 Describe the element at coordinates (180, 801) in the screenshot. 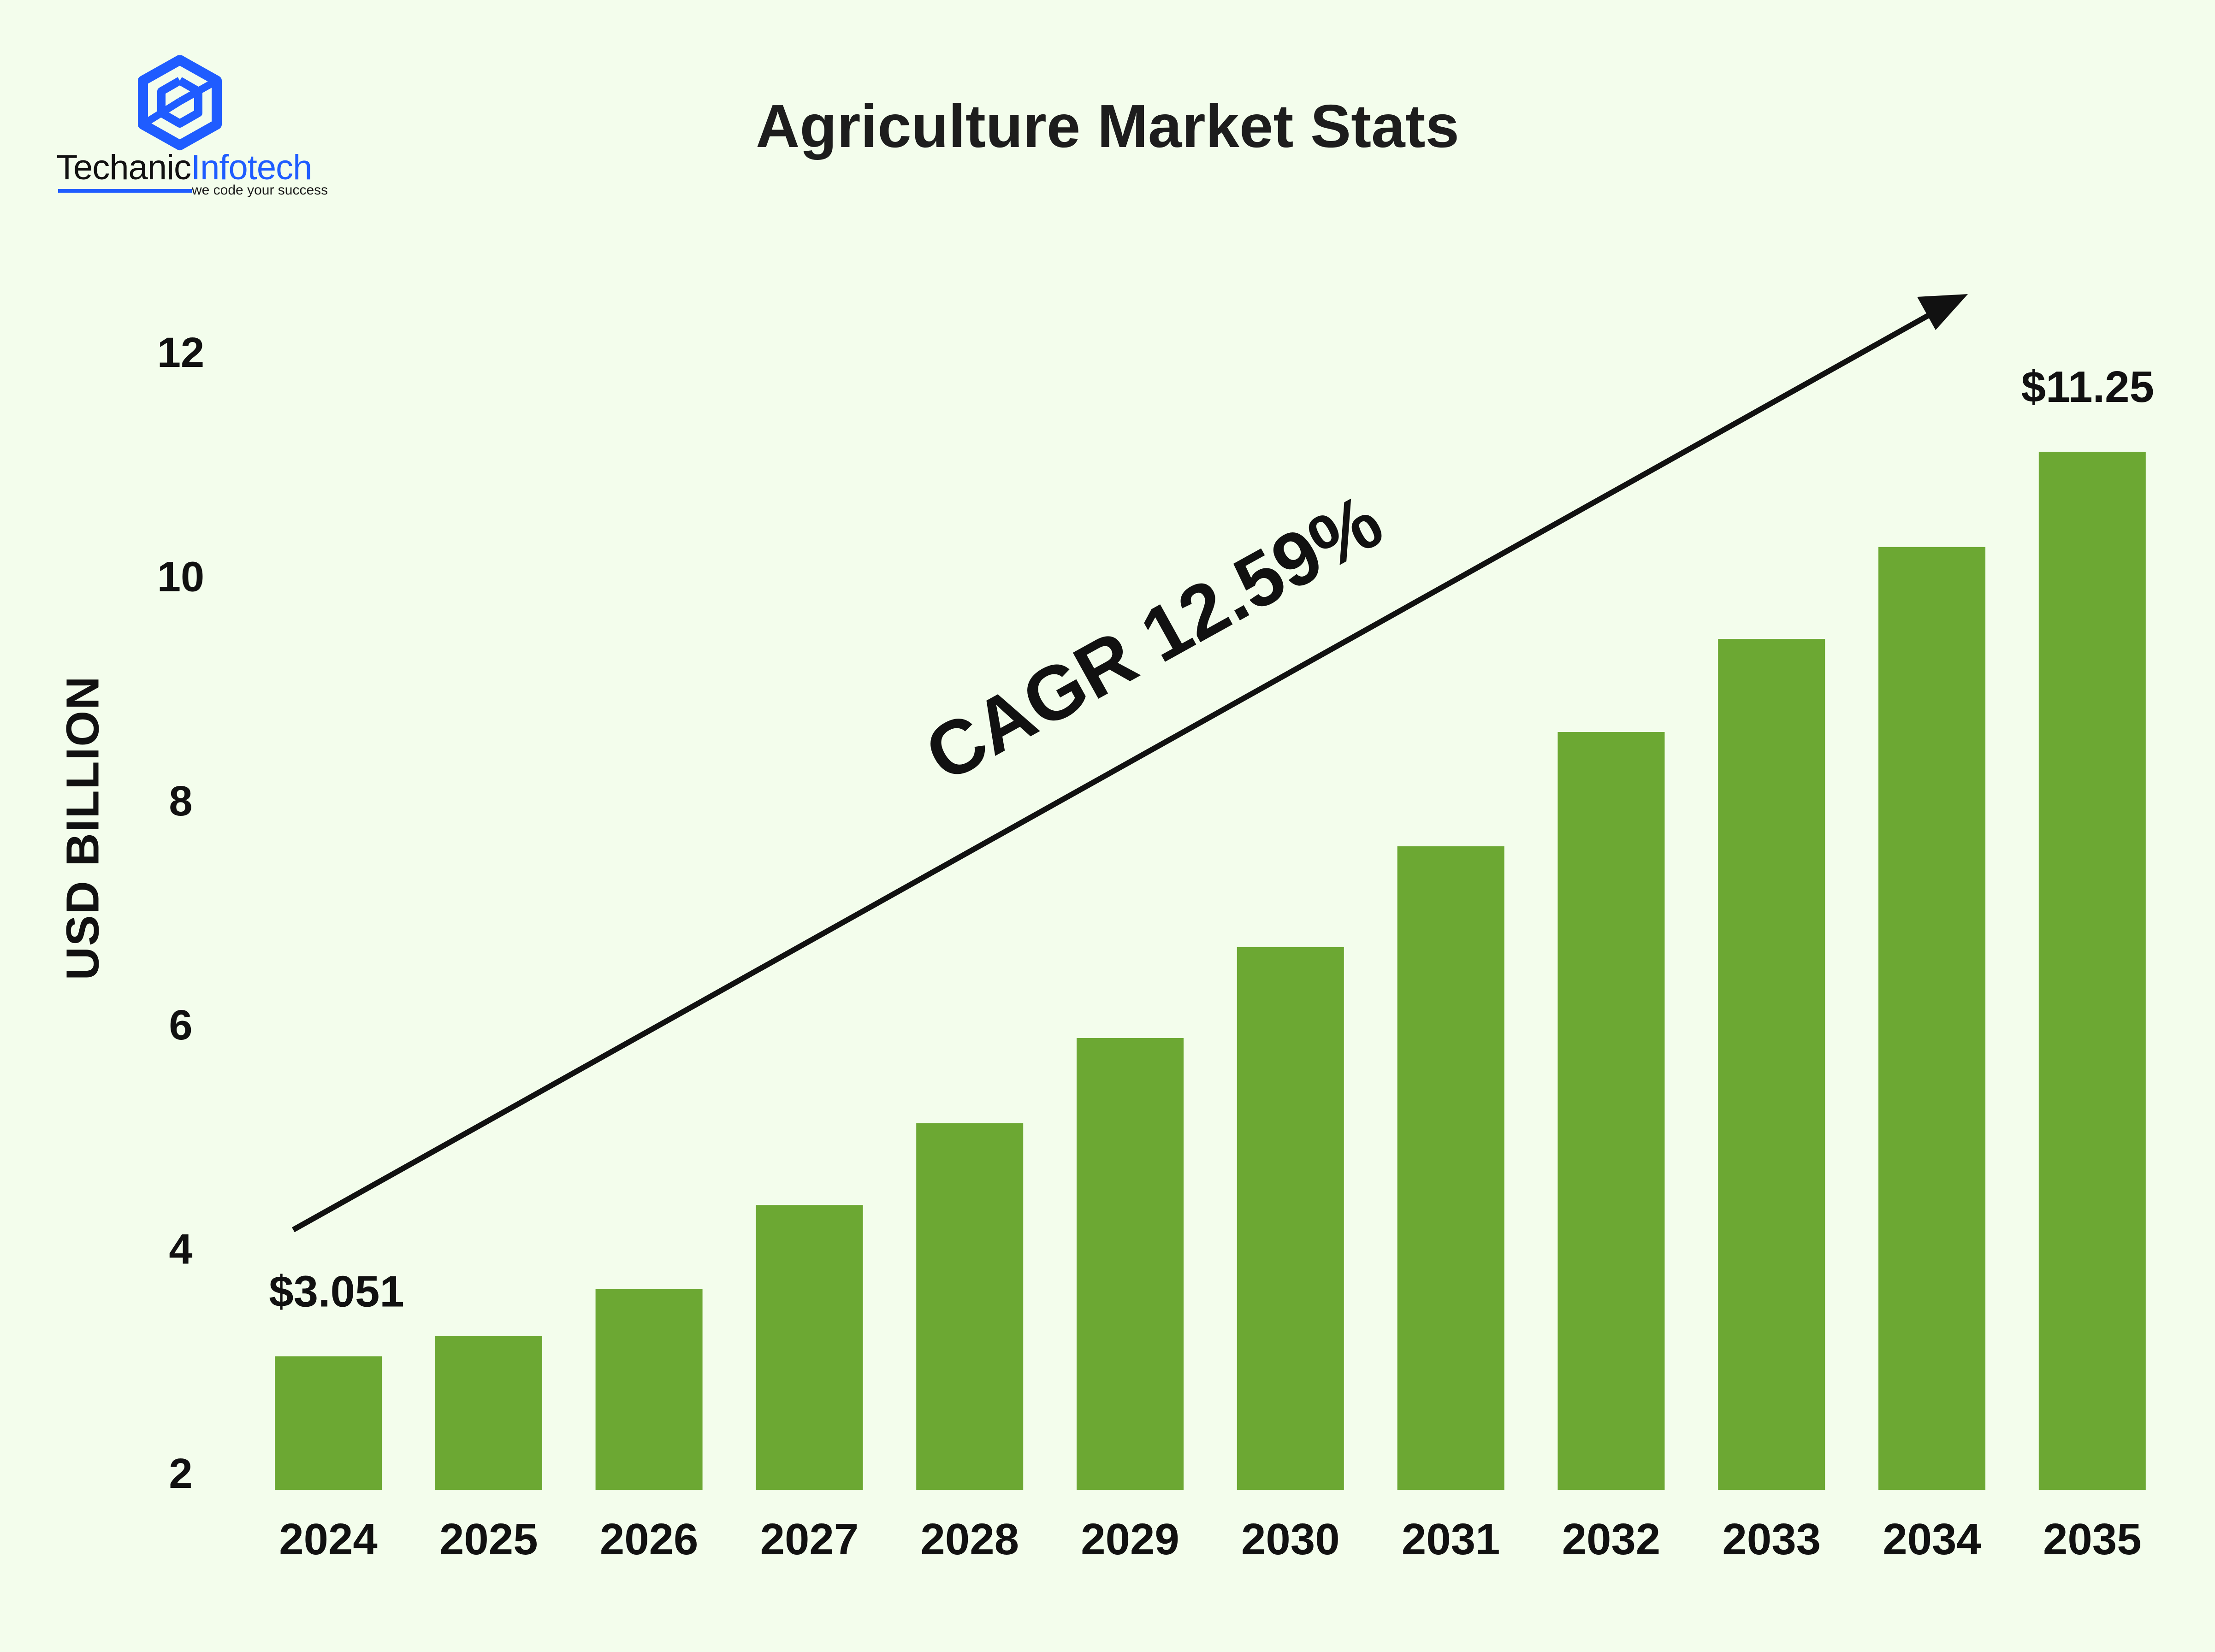

I see `y-tick-label: 8` at that location.